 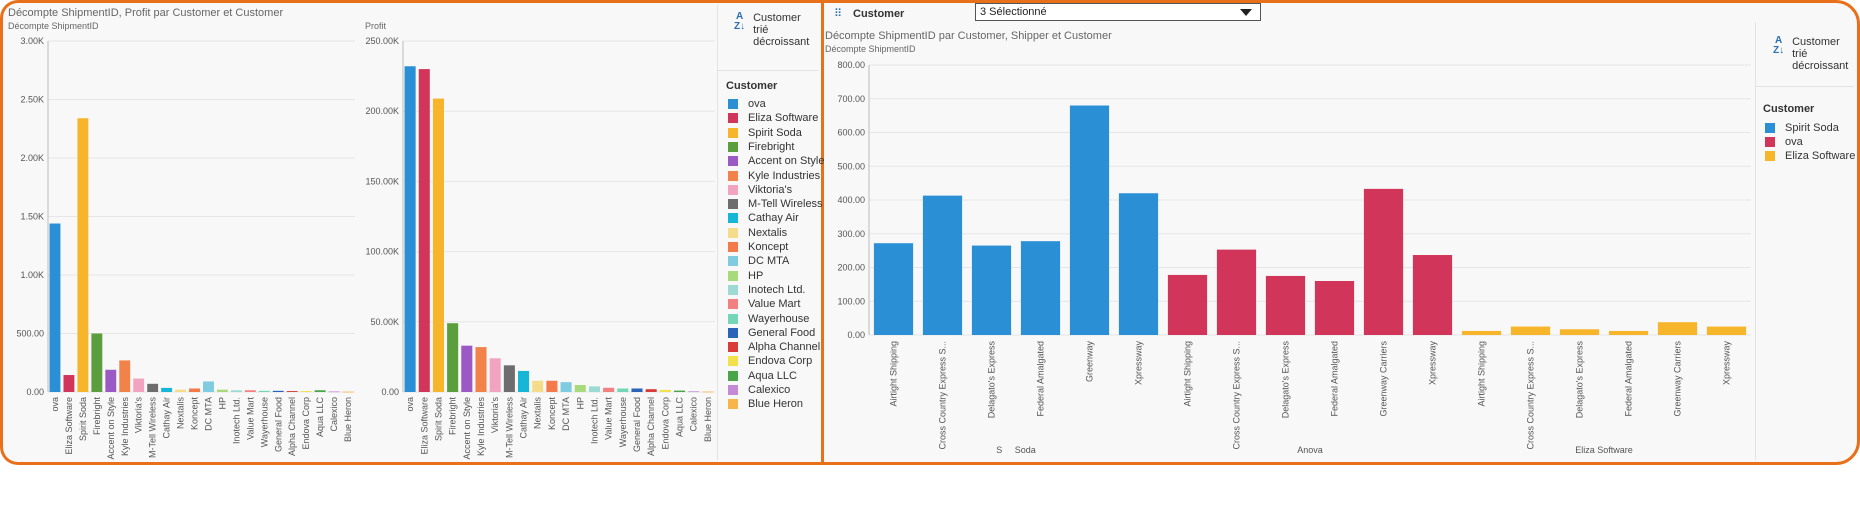 I want to click on customer-filter-dropdown: 3 Sélectionné, so click(x=1118, y=12).